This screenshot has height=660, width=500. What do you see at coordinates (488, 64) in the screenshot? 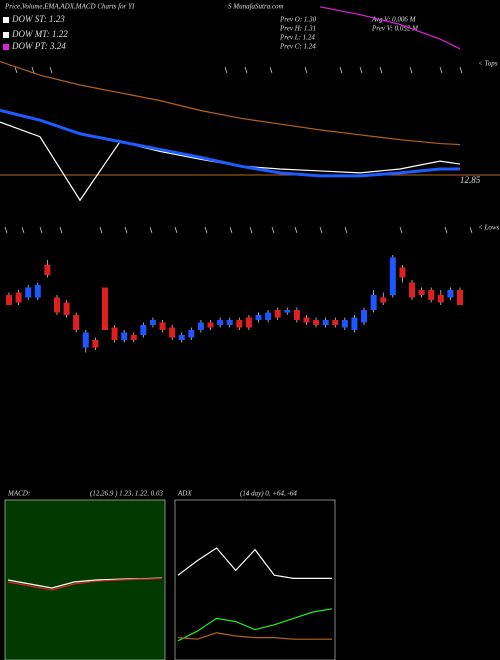
I see `tops-label: < Tops` at bounding box center [488, 64].